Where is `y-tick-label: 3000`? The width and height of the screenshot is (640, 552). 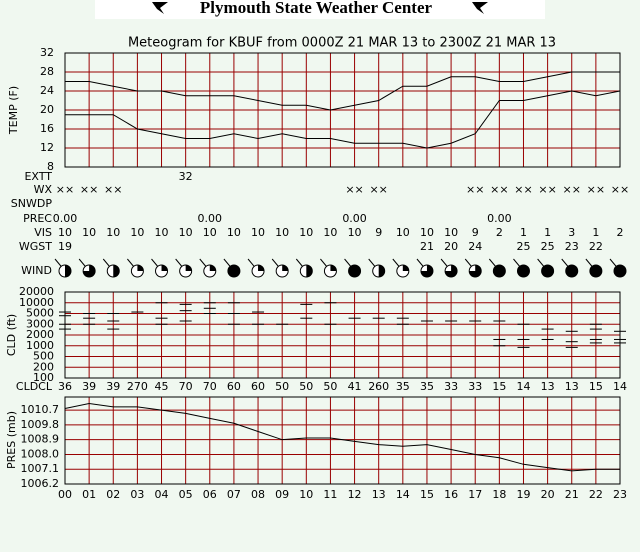
y-tick-label: 3000 is located at coordinates (40, 323).